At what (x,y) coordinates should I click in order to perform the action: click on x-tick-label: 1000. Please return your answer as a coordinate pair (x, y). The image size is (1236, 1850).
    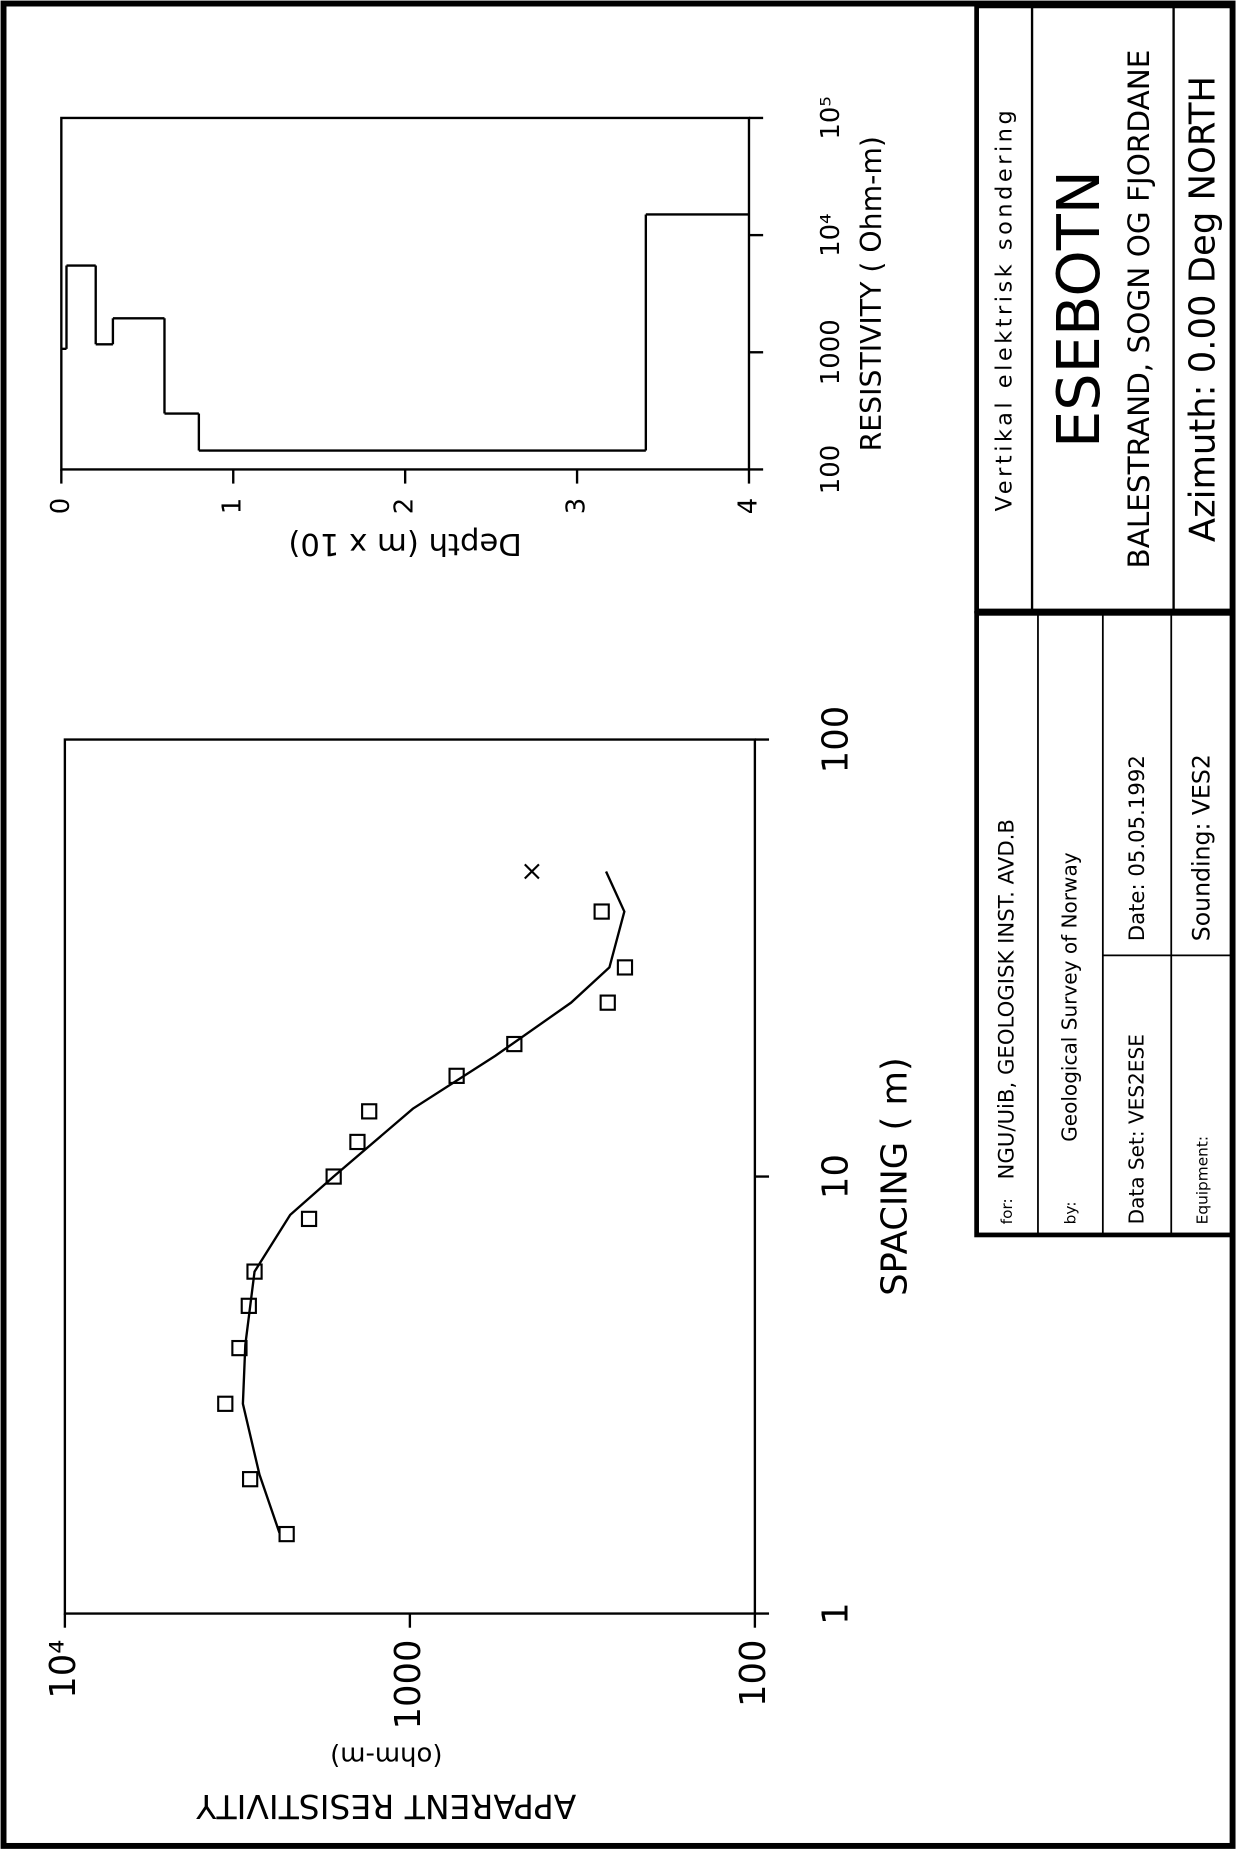
    Looking at the image, I should click on (831, 352).